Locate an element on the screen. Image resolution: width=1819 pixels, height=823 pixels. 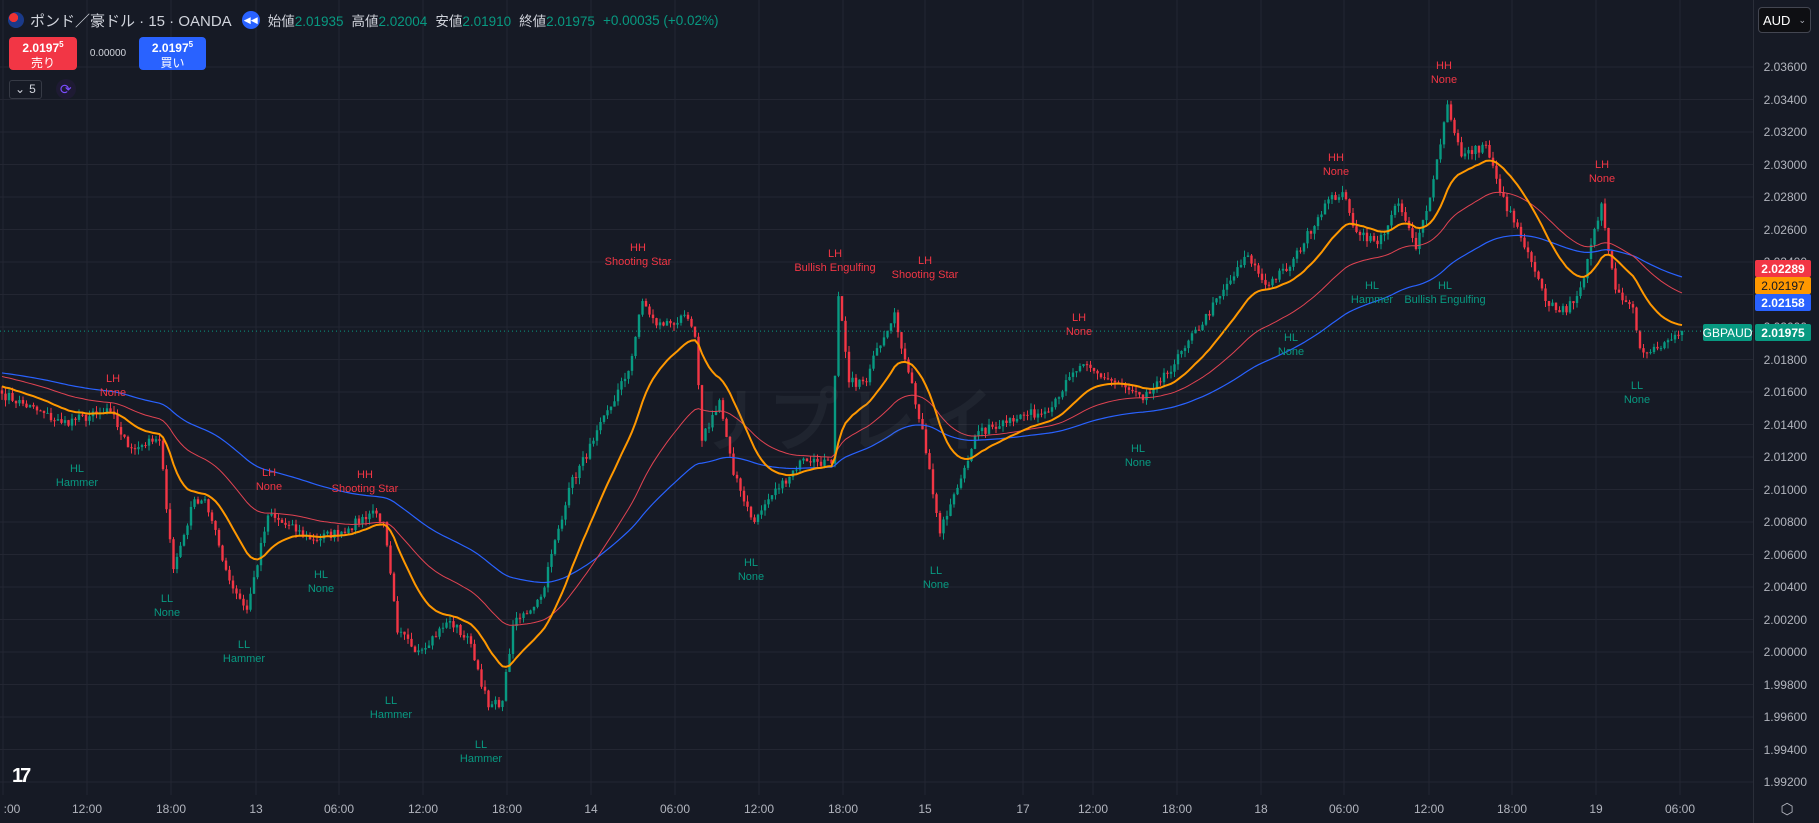
indicators-toggle: ⌄ 5 is located at coordinates (25, 89).